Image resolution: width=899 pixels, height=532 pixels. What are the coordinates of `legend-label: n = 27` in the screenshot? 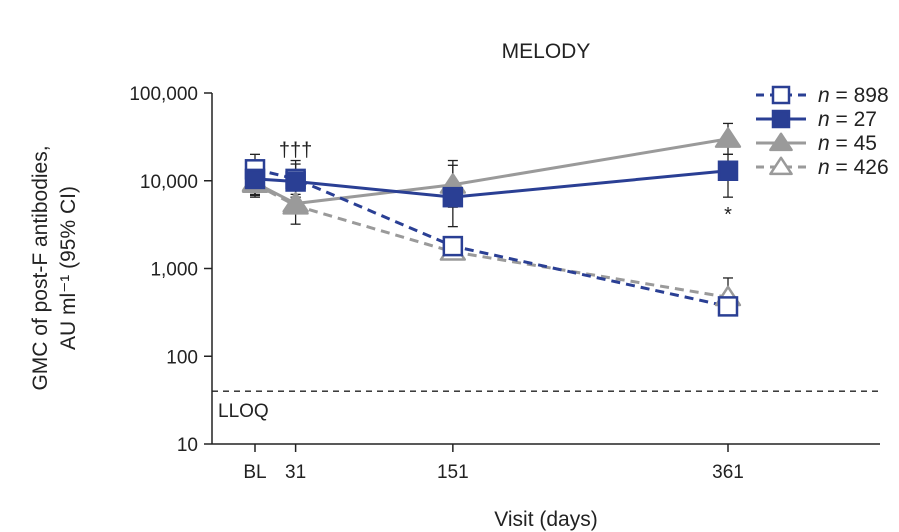 It's located at (847, 119).